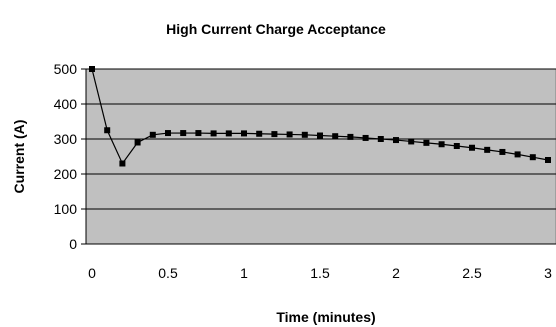 Image resolution: width=556 pixels, height=327 pixels. What do you see at coordinates (70, 156) in the screenshot?
I see `y-axis-ticks: 0 100 200 300 400 500` at bounding box center [70, 156].